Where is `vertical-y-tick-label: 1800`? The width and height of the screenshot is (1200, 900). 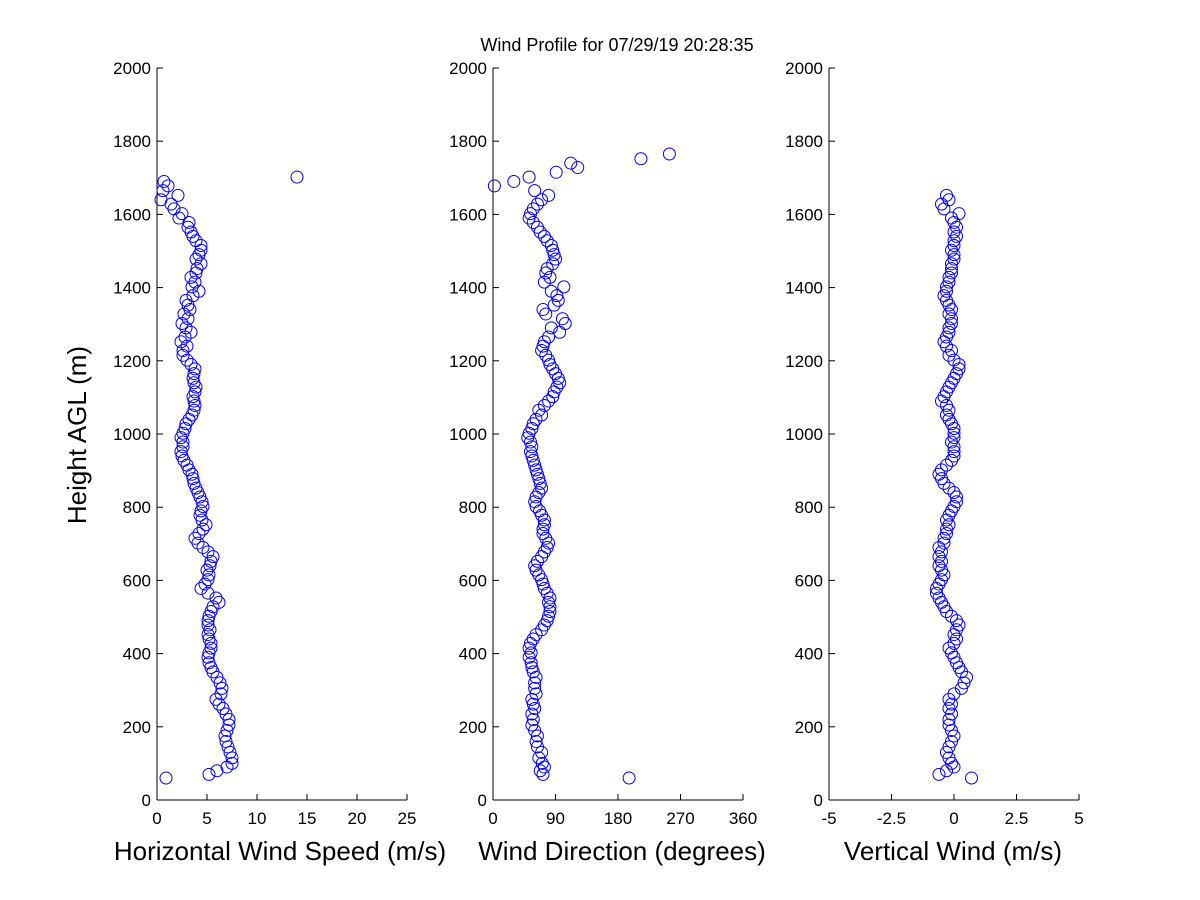
vertical-y-tick-label: 1800 is located at coordinates (804, 141).